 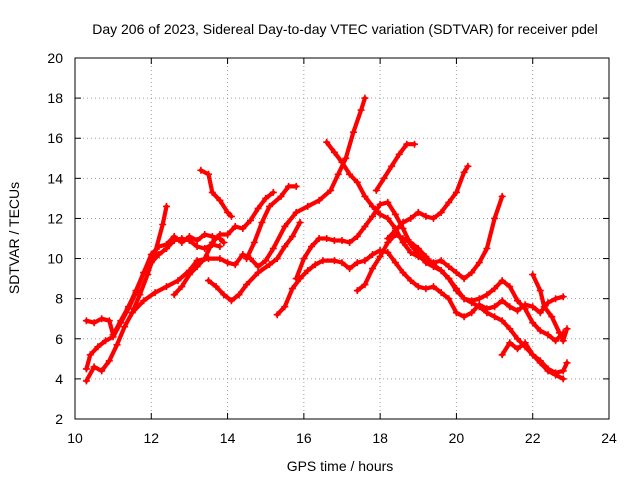 What do you see at coordinates (55, 98) in the screenshot?
I see `y-tick-label: 18` at bounding box center [55, 98].